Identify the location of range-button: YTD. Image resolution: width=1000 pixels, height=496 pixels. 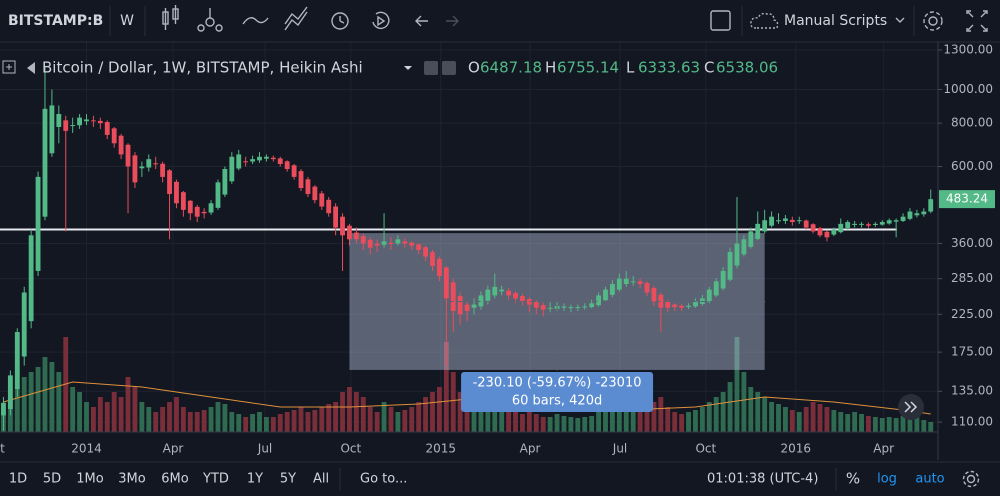
(215, 479).